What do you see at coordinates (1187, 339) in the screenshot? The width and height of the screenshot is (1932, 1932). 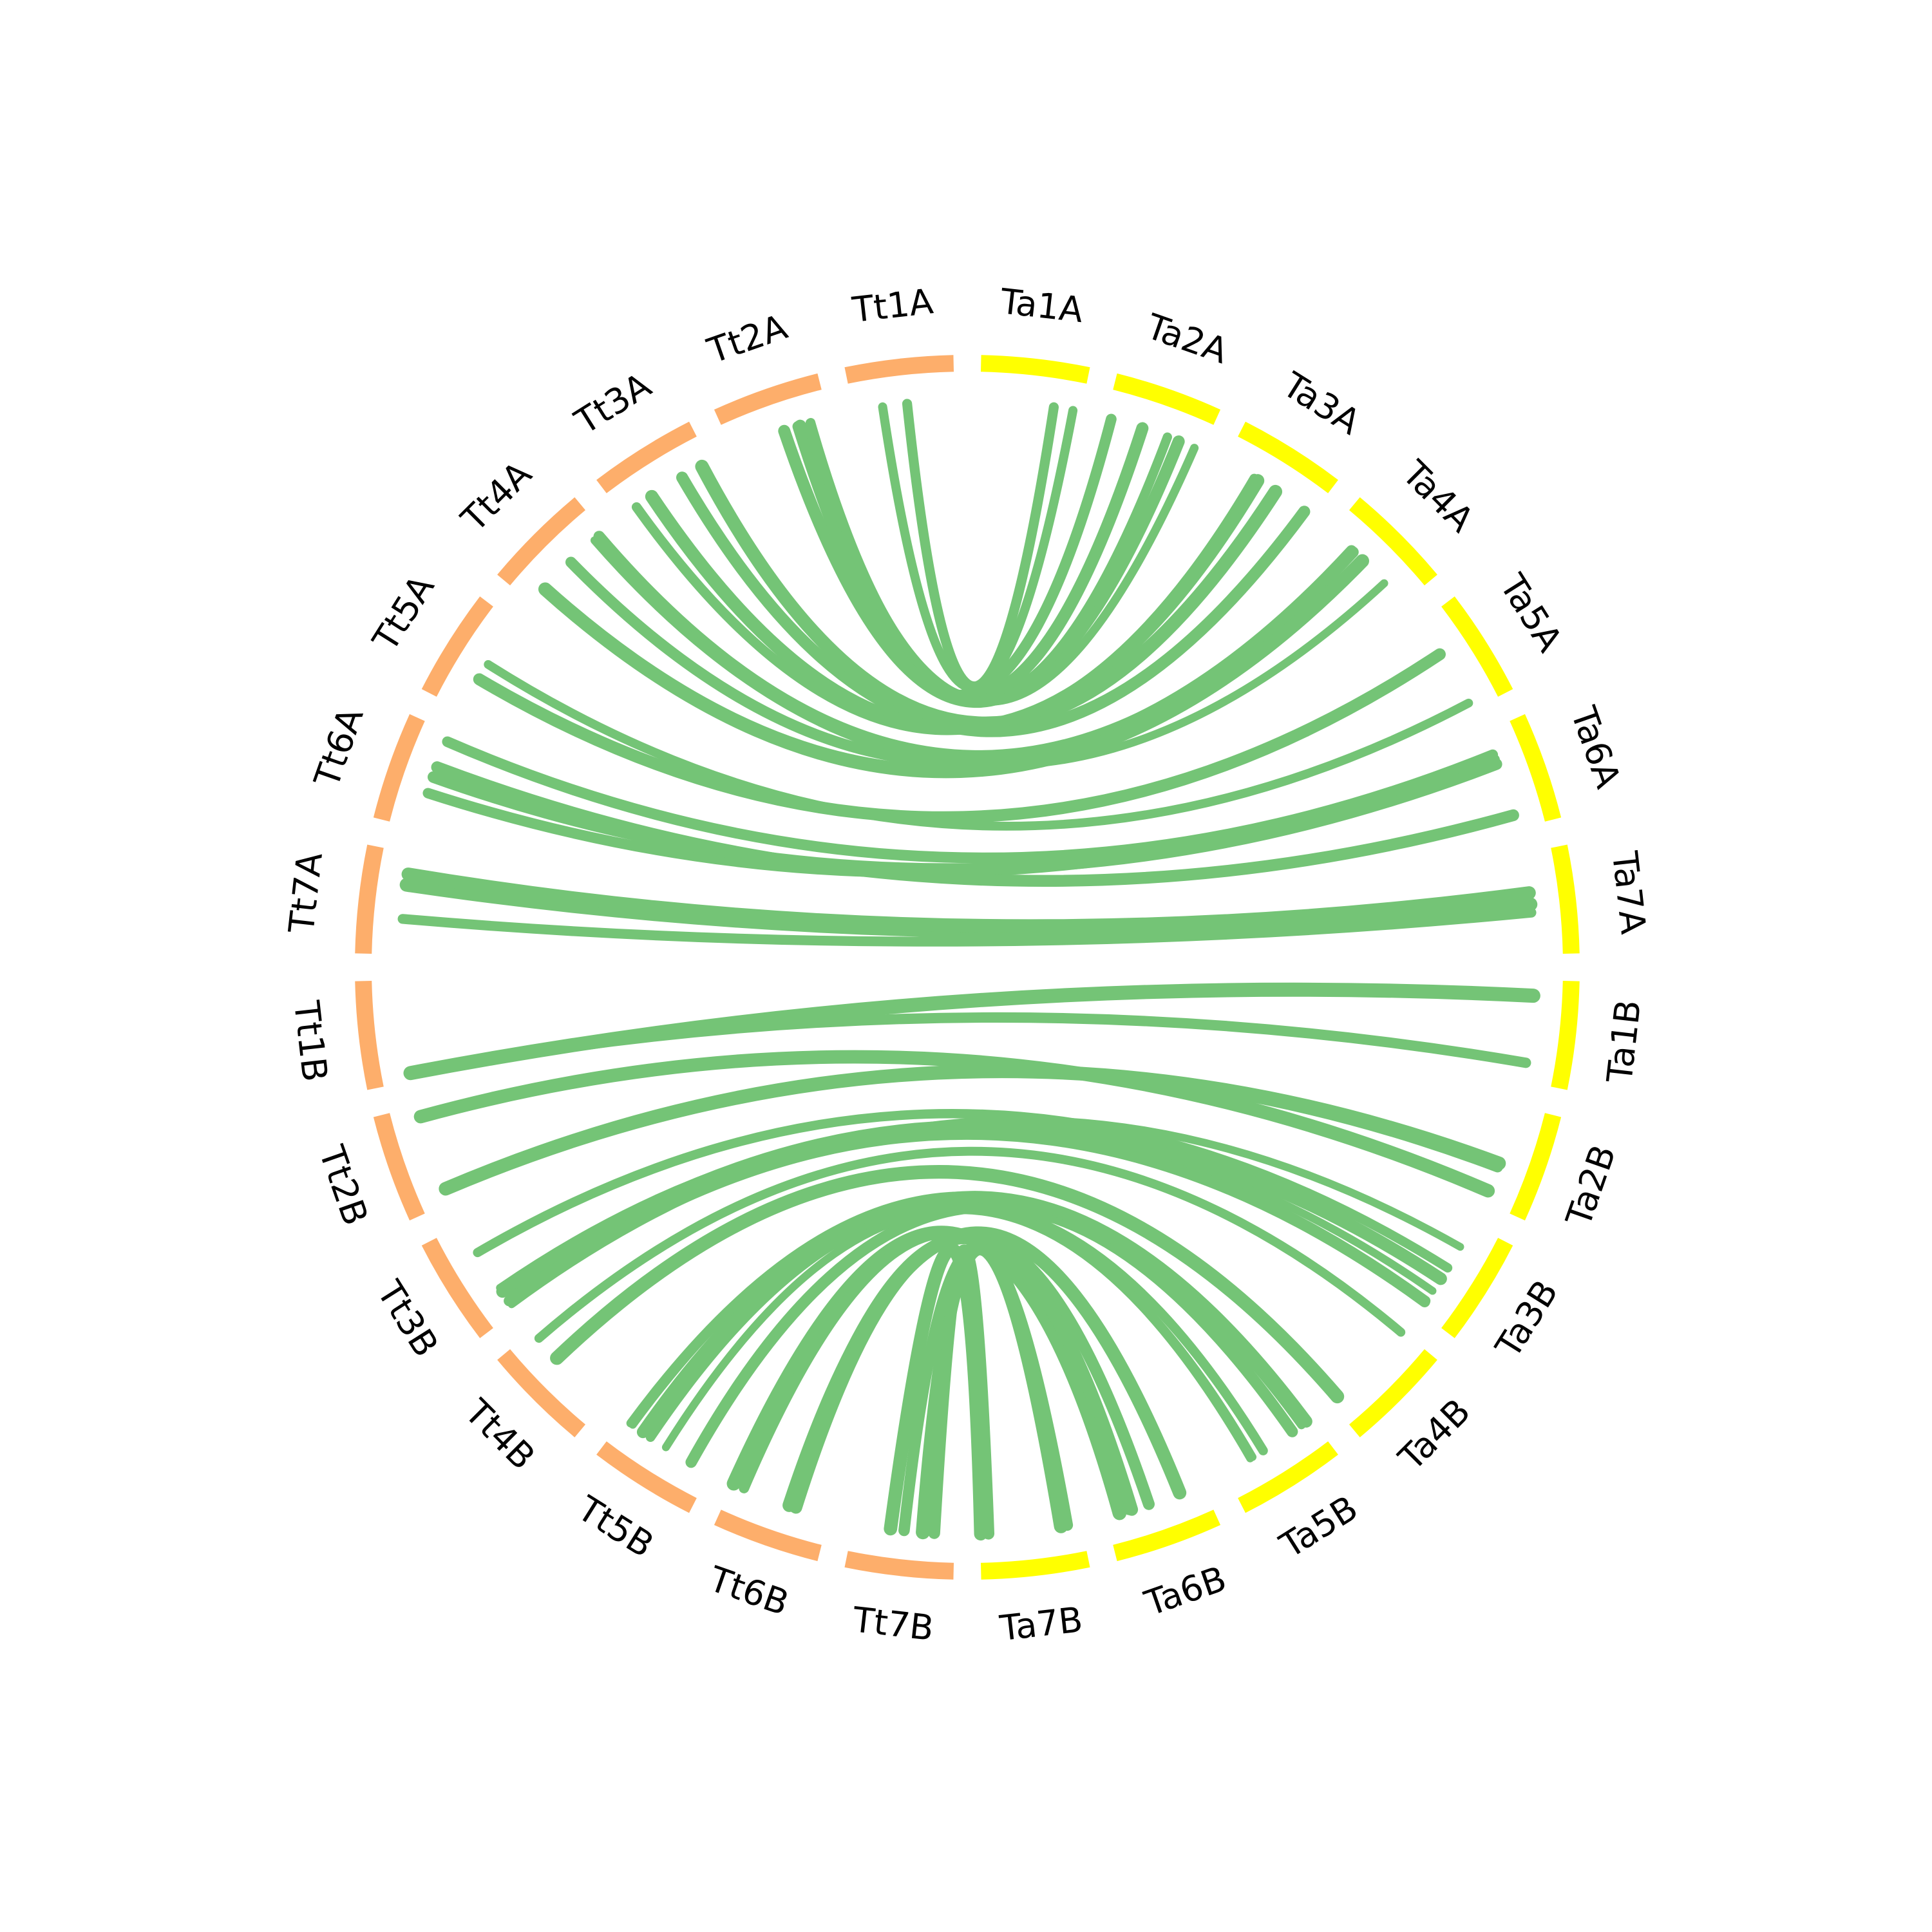 I see `chromosome-label: Ta2A` at bounding box center [1187, 339].